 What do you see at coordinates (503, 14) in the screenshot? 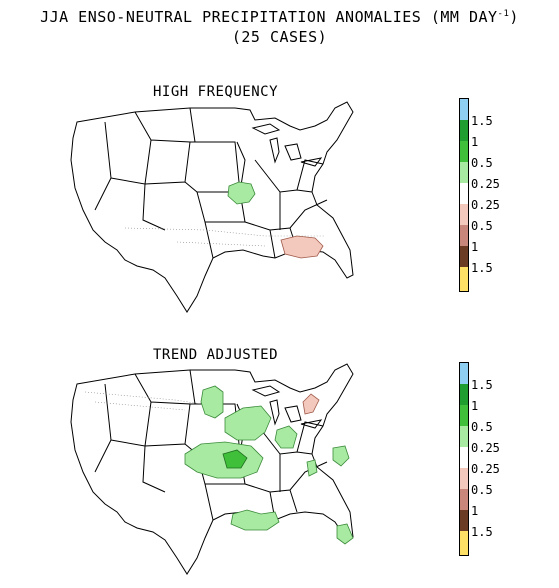
I see `title-superscript: -1` at bounding box center [503, 14].